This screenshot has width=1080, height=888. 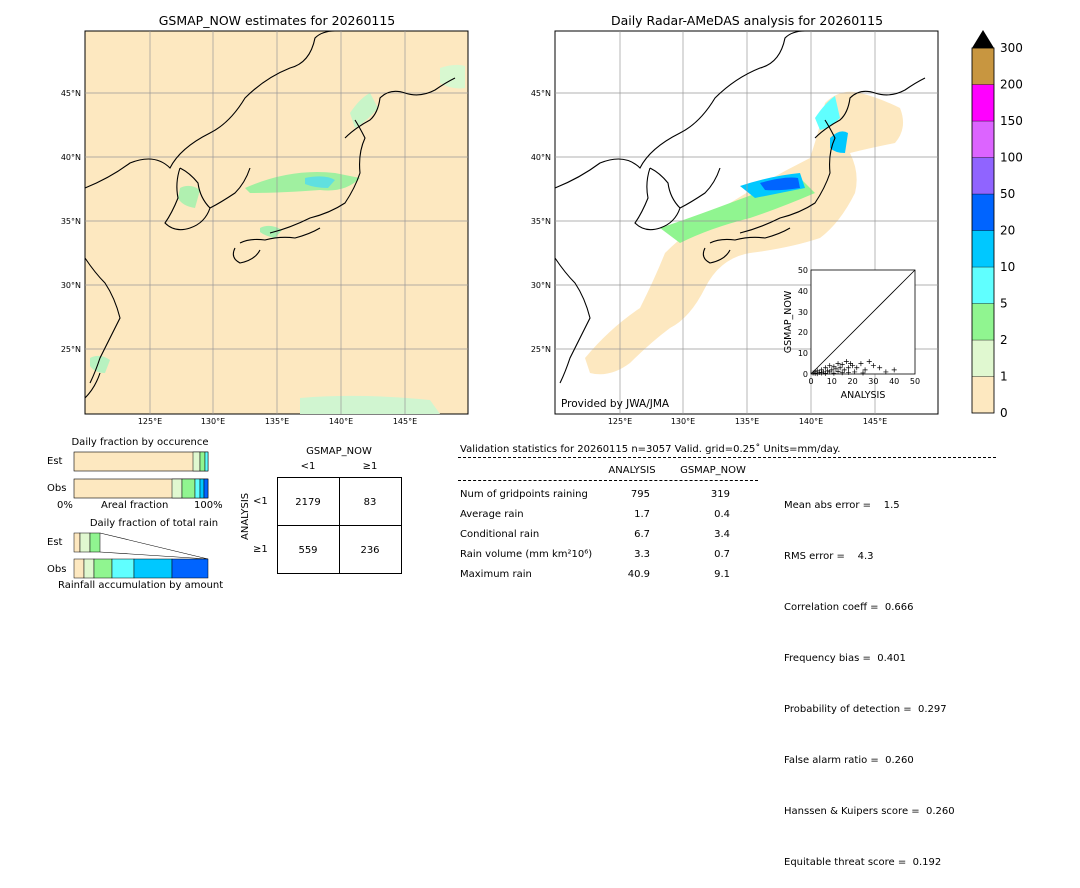 I want to click on right-lat-ticks: 45°N 40°N 35°N 30°N 25°N, so click(x=541, y=221).